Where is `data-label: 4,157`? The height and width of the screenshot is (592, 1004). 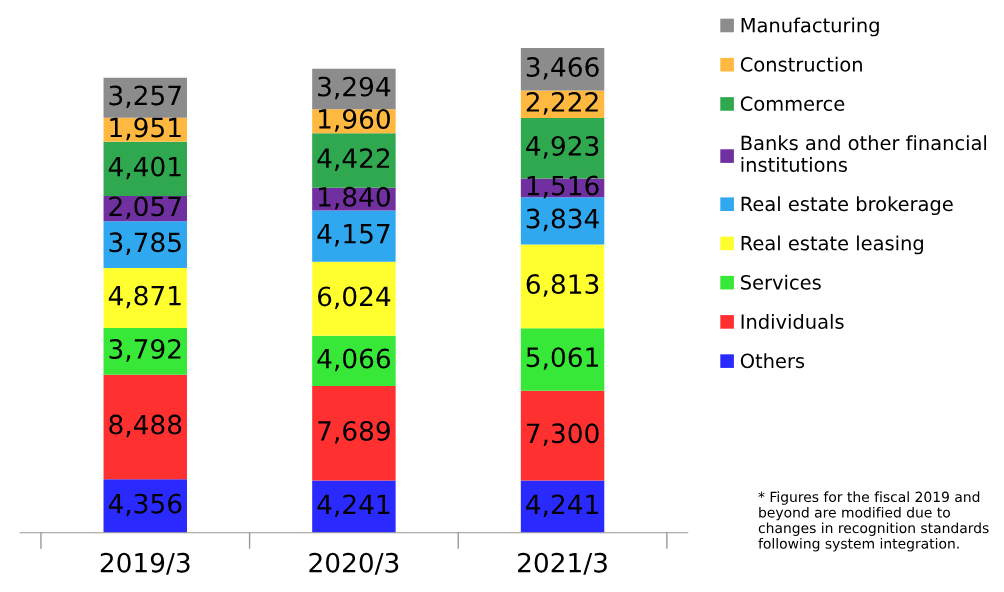
data-label: 4,157 is located at coordinates (353, 235).